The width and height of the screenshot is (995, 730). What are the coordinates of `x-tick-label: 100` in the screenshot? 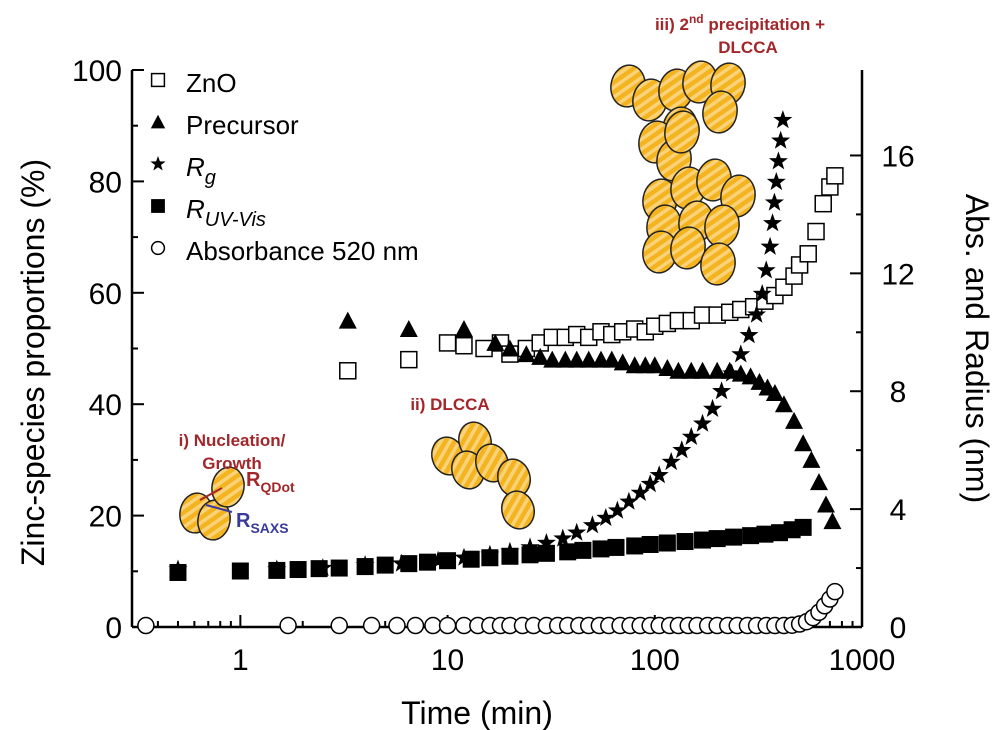 It's located at (655, 660).